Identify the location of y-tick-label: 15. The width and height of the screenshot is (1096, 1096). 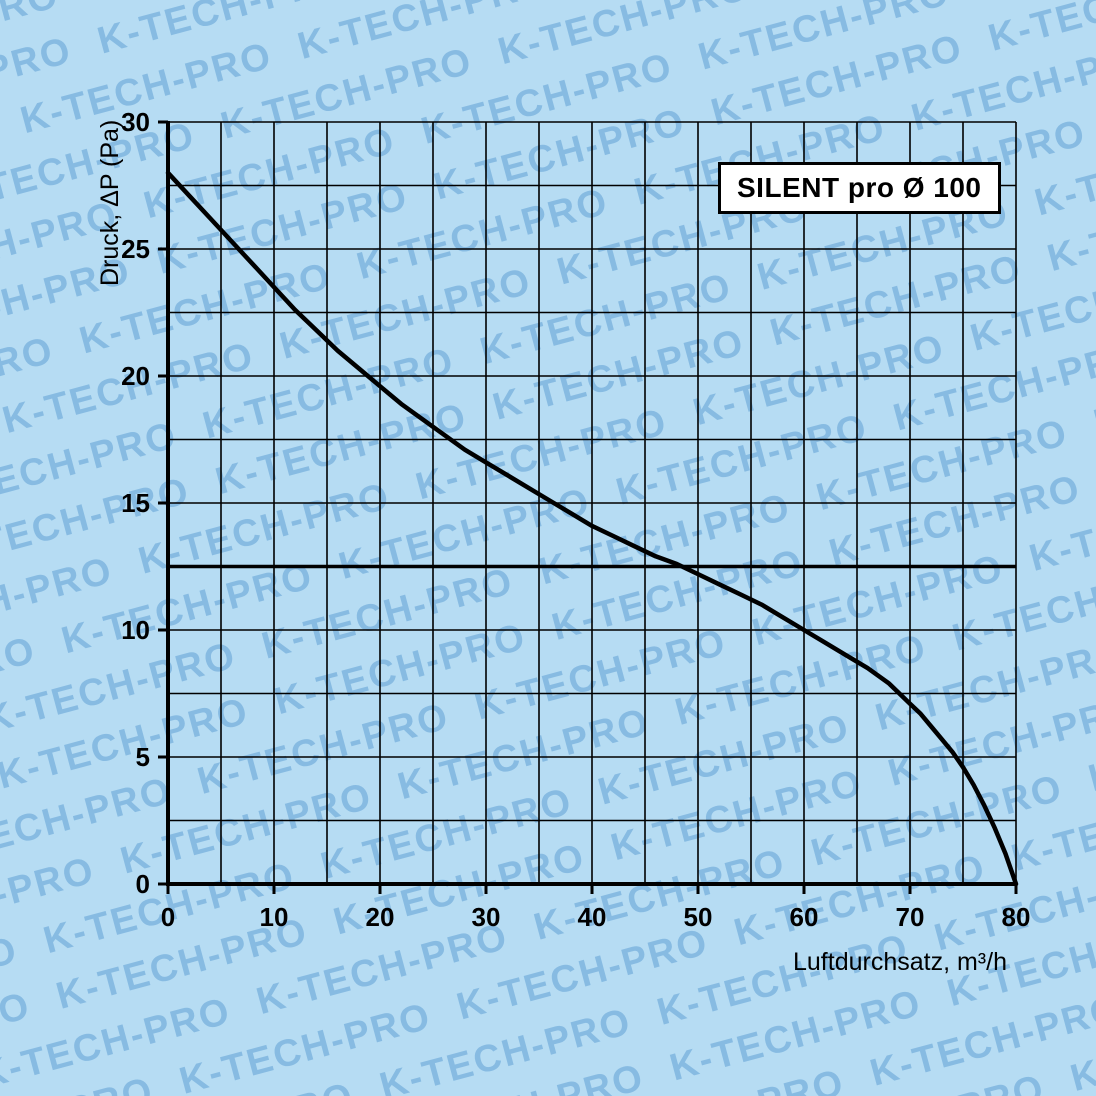
(135, 503).